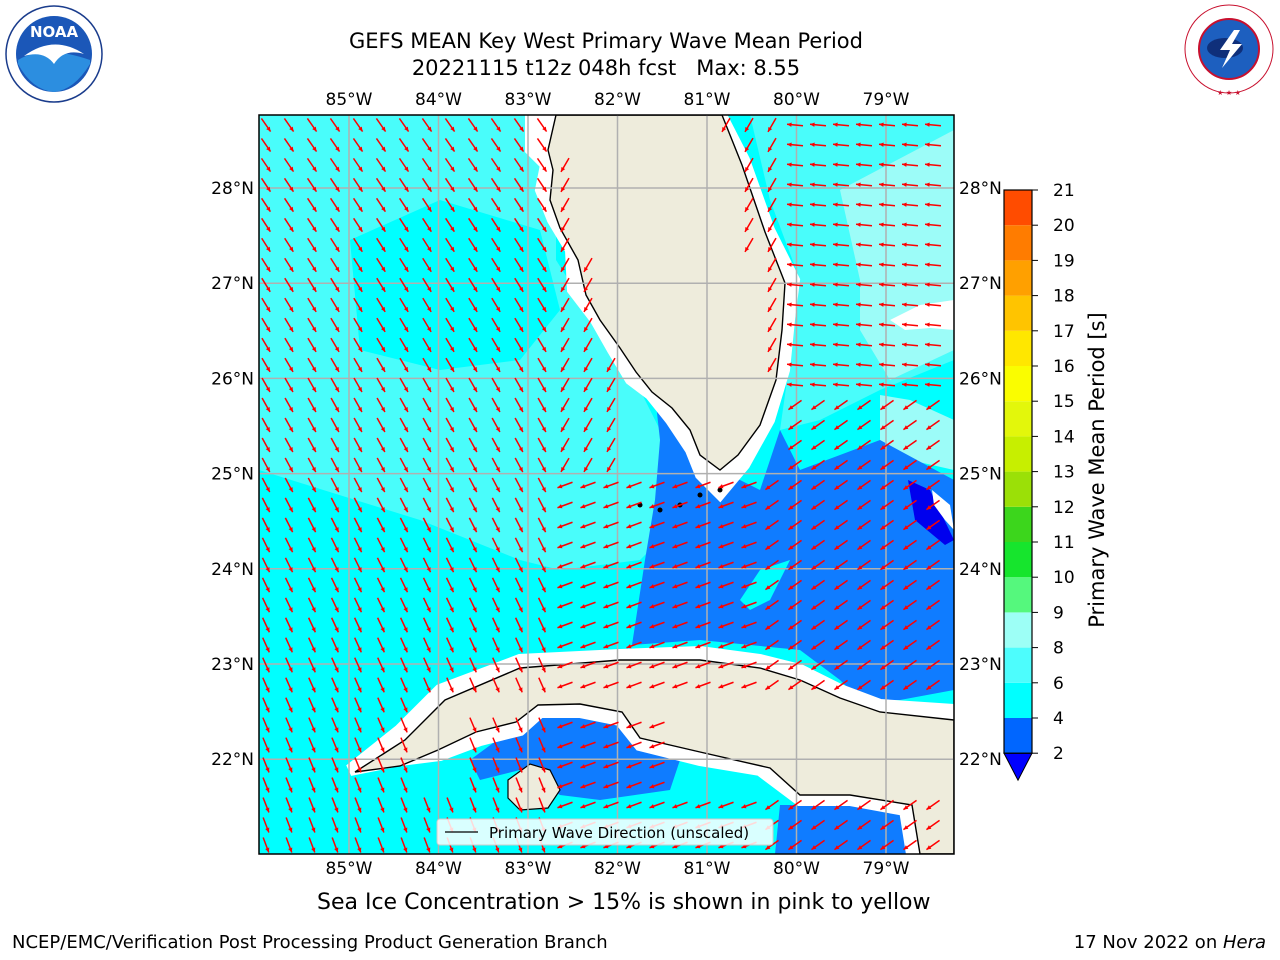  Describe the element at coordinates (232, 570) in the screenshot. I see `lat-label-left: 24°N` at that location.